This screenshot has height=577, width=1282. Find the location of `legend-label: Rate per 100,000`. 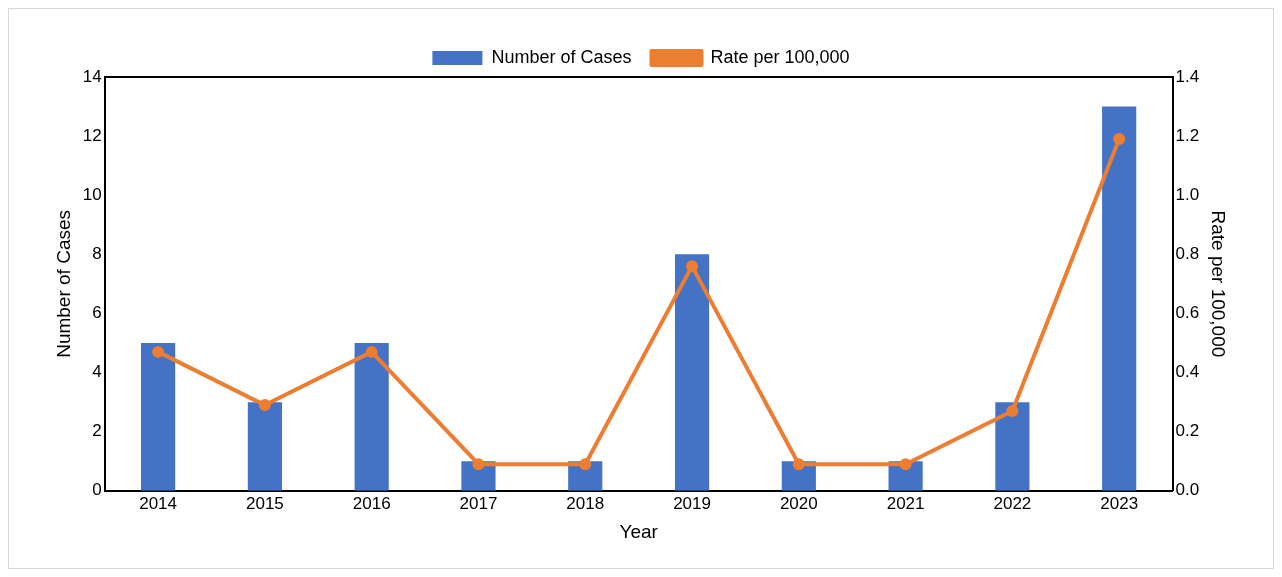

legend-label: Rate per 100,000 is located at coordinates (780, 56).